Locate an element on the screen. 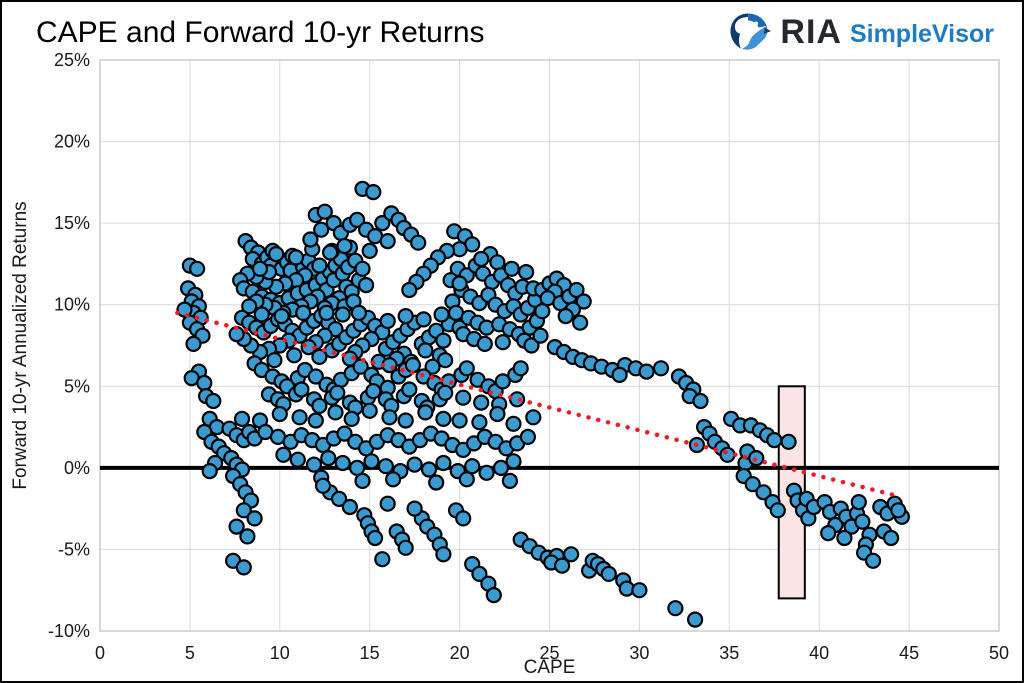  y-tick-label: 15% is located at coordinates (72, 223).